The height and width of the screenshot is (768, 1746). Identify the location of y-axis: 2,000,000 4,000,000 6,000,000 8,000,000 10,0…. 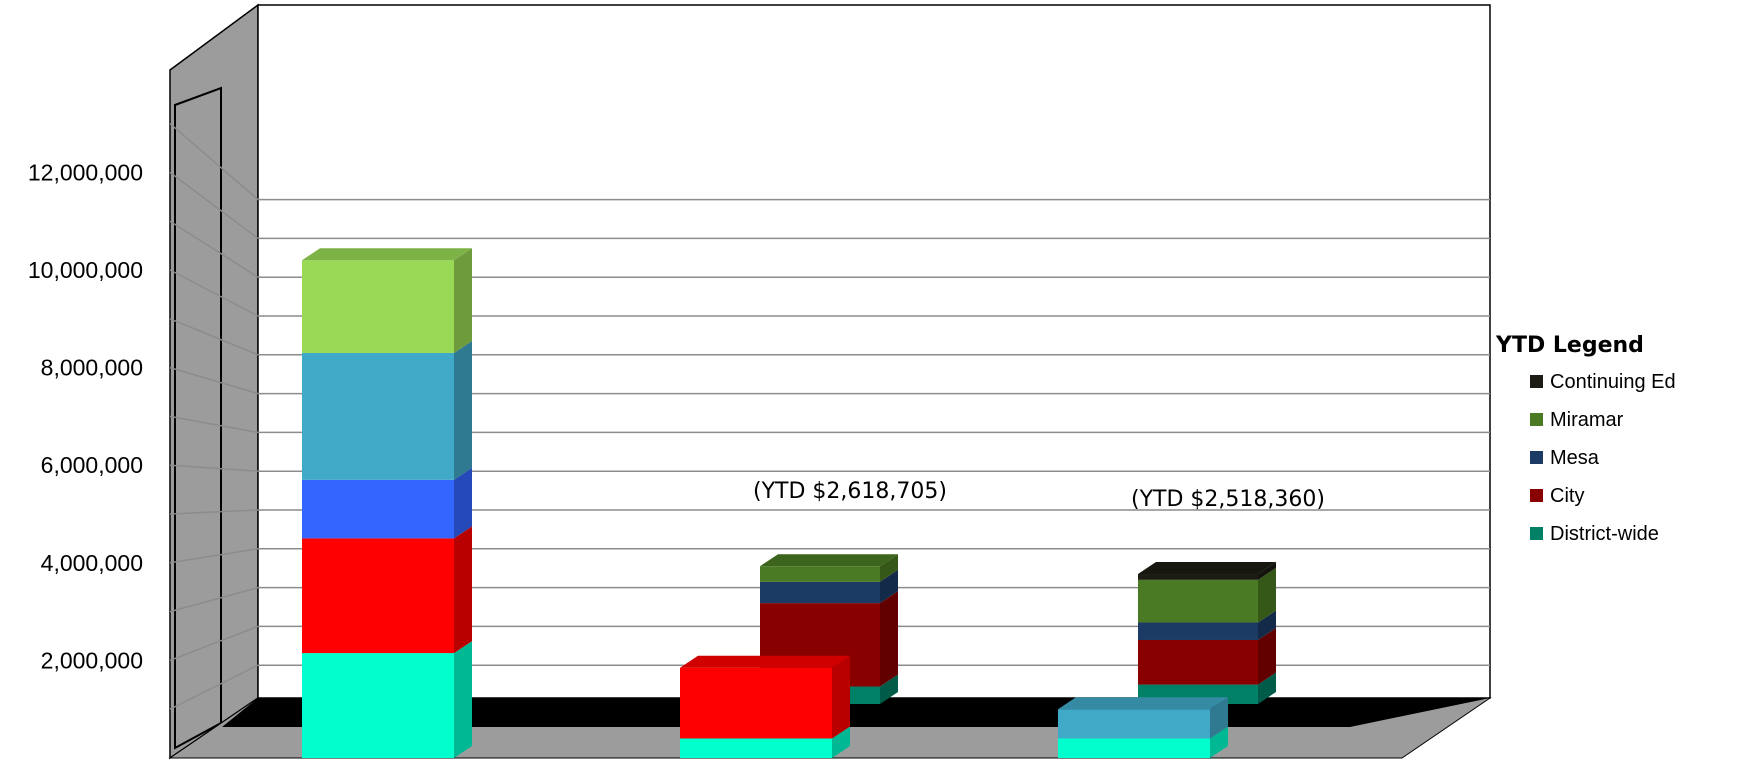
(85, 416).